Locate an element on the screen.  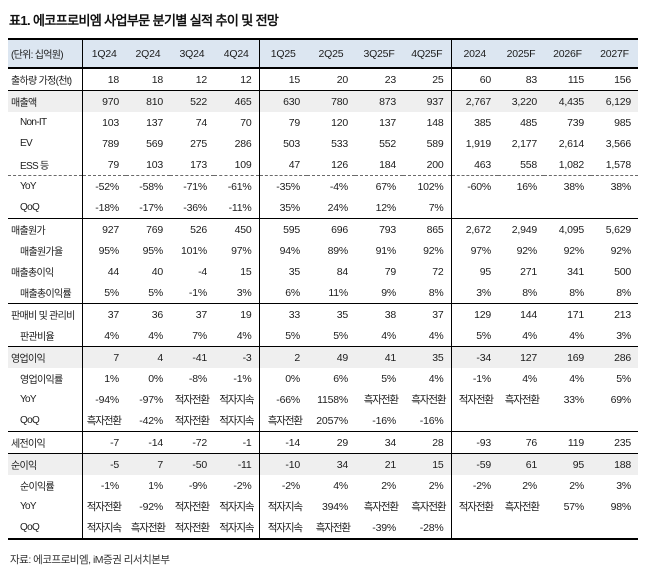
value-cell: 9% is located at coordinates (388, 292).